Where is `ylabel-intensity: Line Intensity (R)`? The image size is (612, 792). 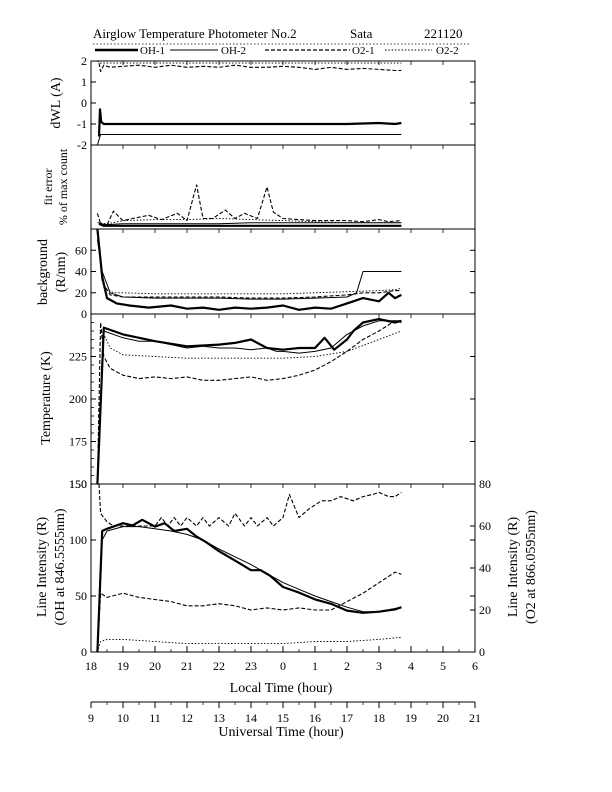 ylabel-intensity: Line Intensity (R) is located at coordinates (42, 567).